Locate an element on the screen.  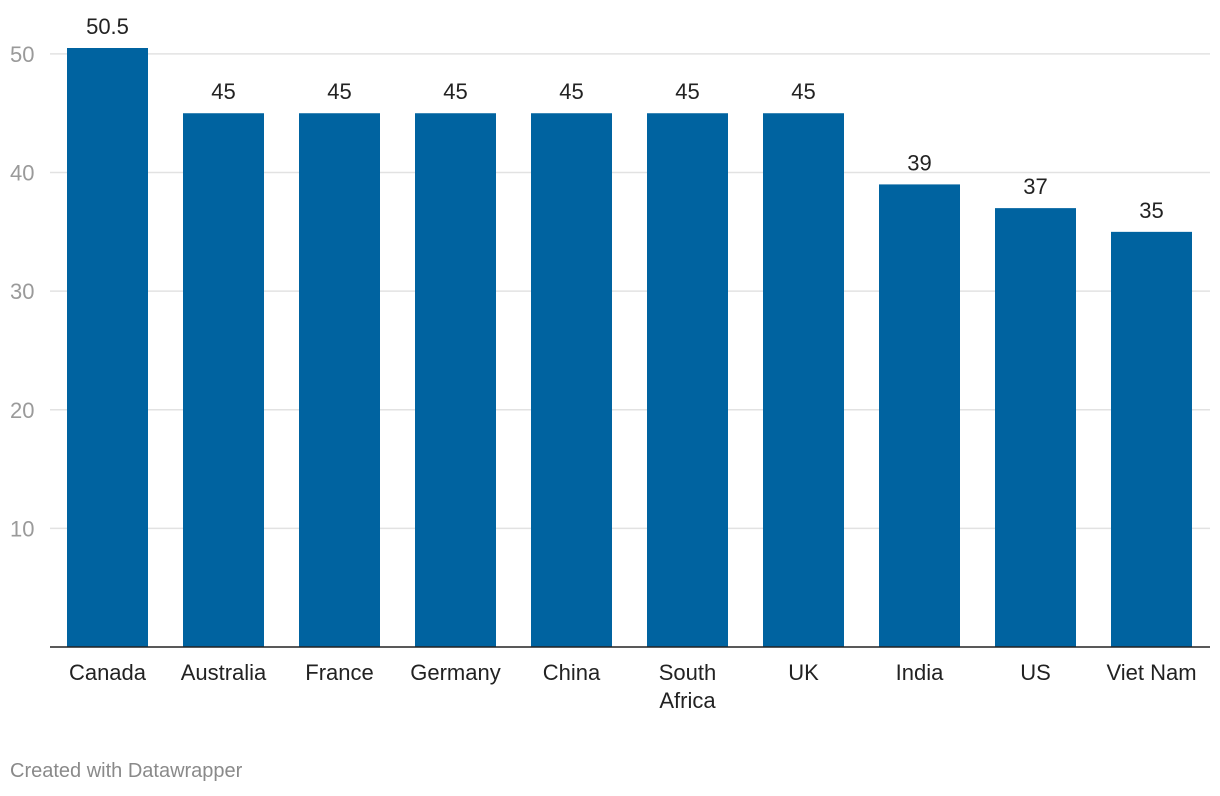
y-tick-label: 10 is located at coordinates (22, 528).